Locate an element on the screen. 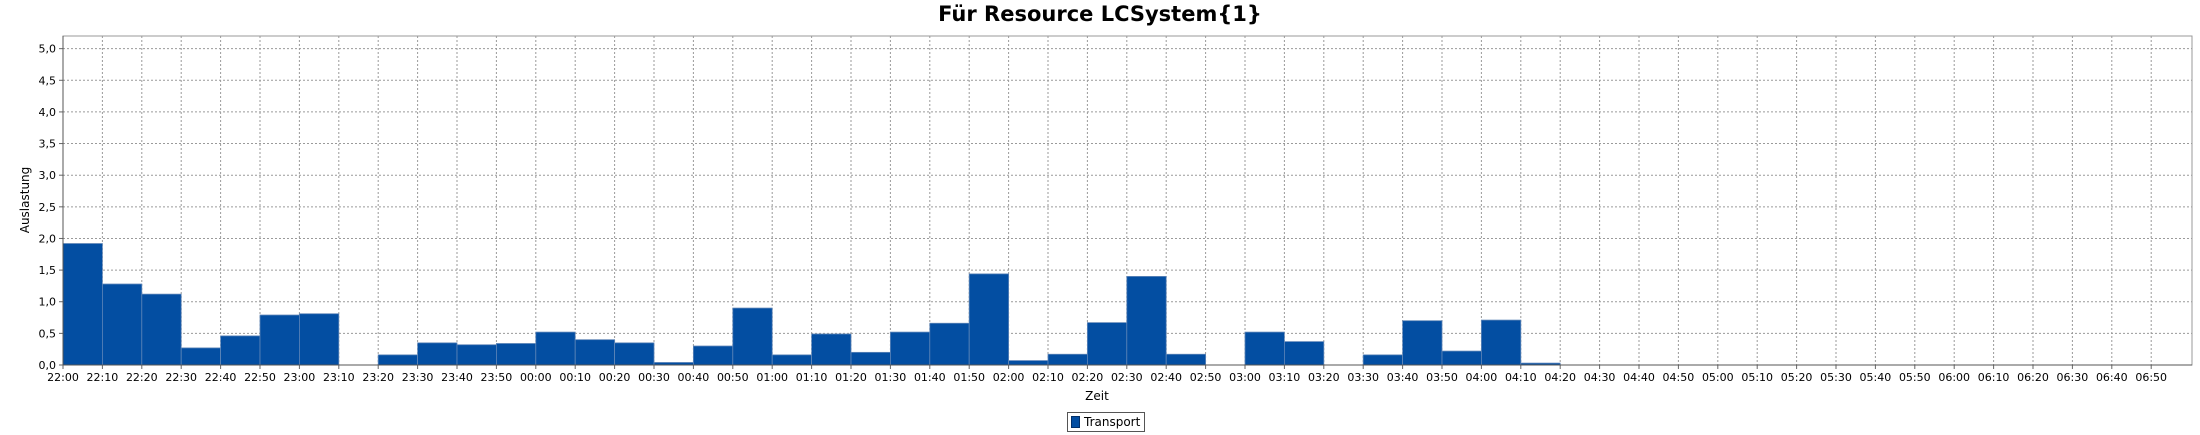  y-tick-label: 0,5 is located at coordinates (48, 333).